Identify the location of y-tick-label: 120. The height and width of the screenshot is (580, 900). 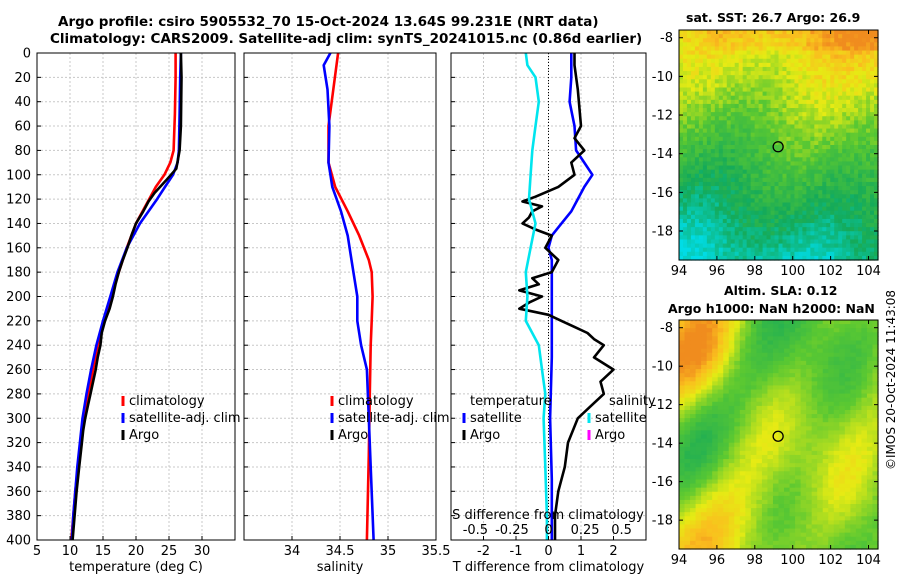
(18, 200).